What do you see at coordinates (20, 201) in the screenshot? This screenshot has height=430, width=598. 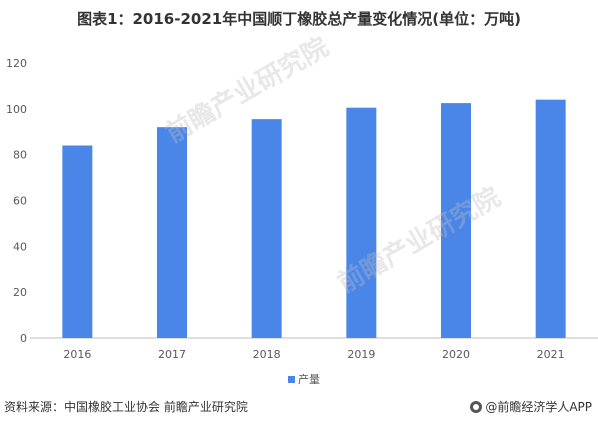 I see `y-tick-label: 60` at bounding box center [20, 201].